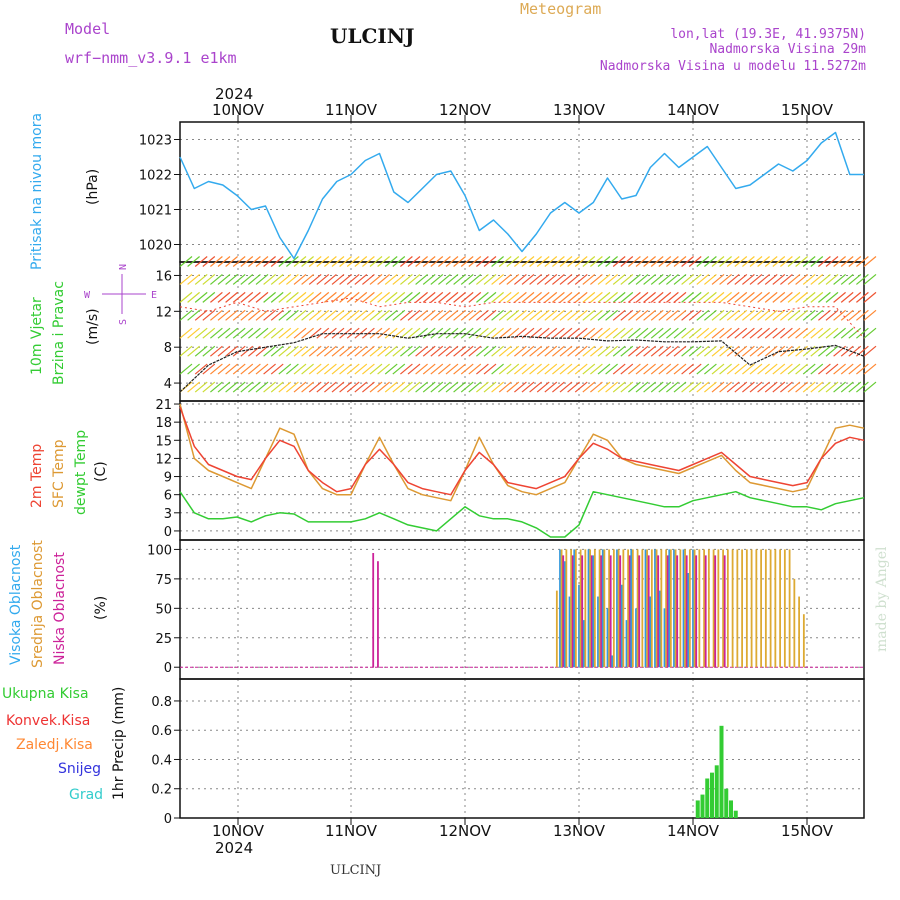 This screenshot has width=900, height=900. I want to click on bottom-day-label: 12NOV, so click(465, 831).